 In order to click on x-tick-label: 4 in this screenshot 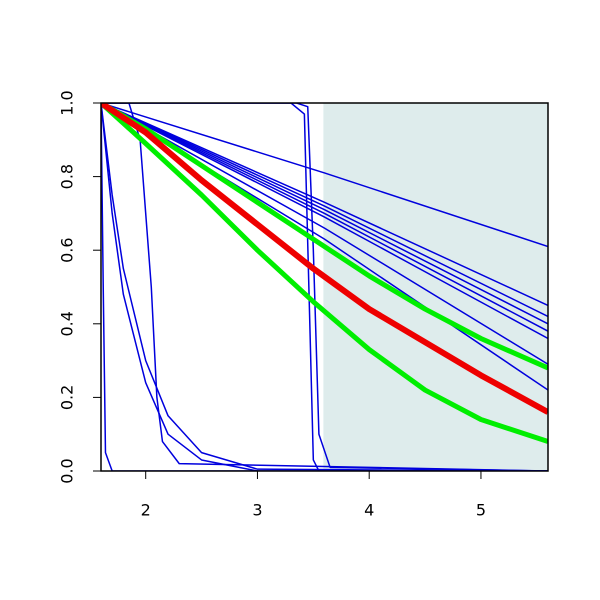, I will do `click(369, 510)`.